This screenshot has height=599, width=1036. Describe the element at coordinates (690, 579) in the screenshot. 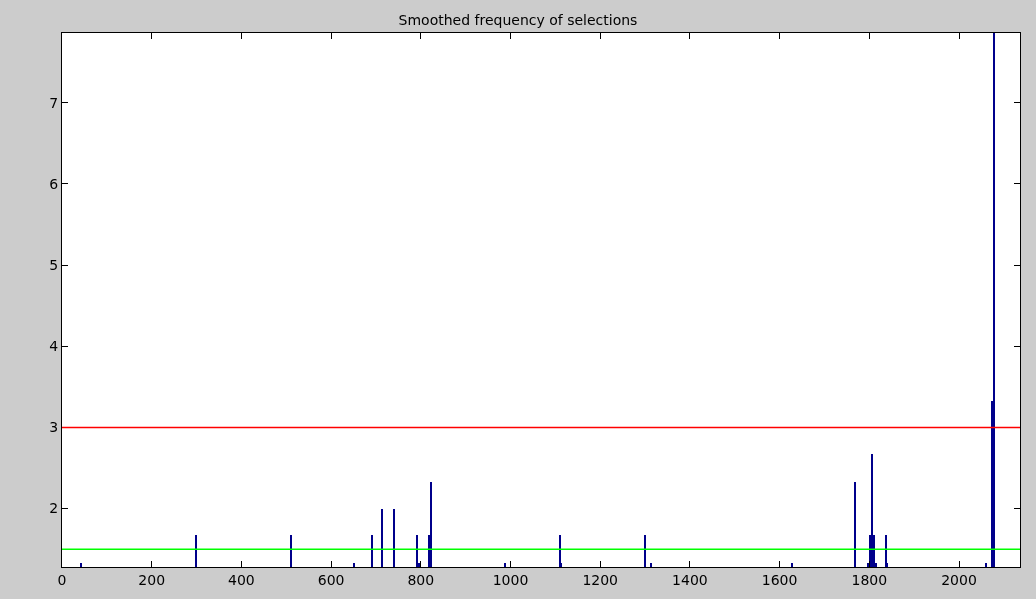

I see `x-tick-label: 1400` at that location.